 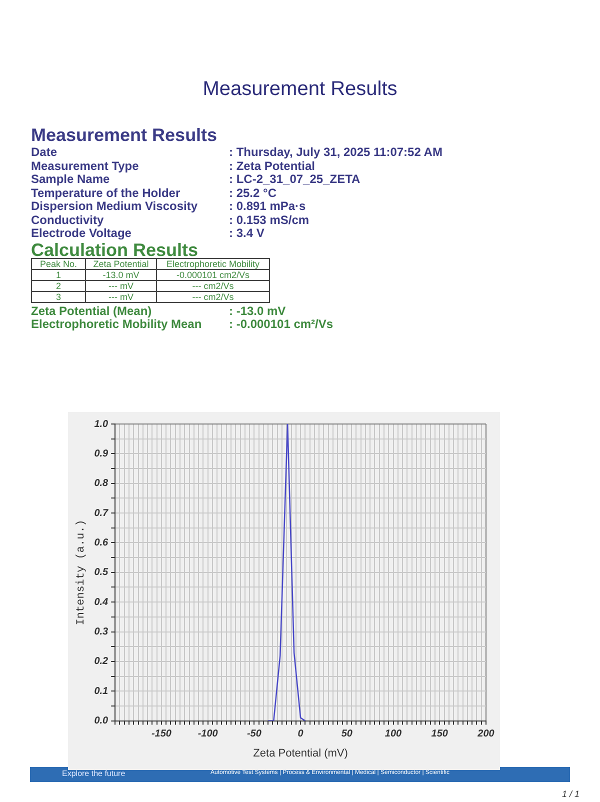 I want to click on x-tick-label: 0, so click(x=301, y=734).